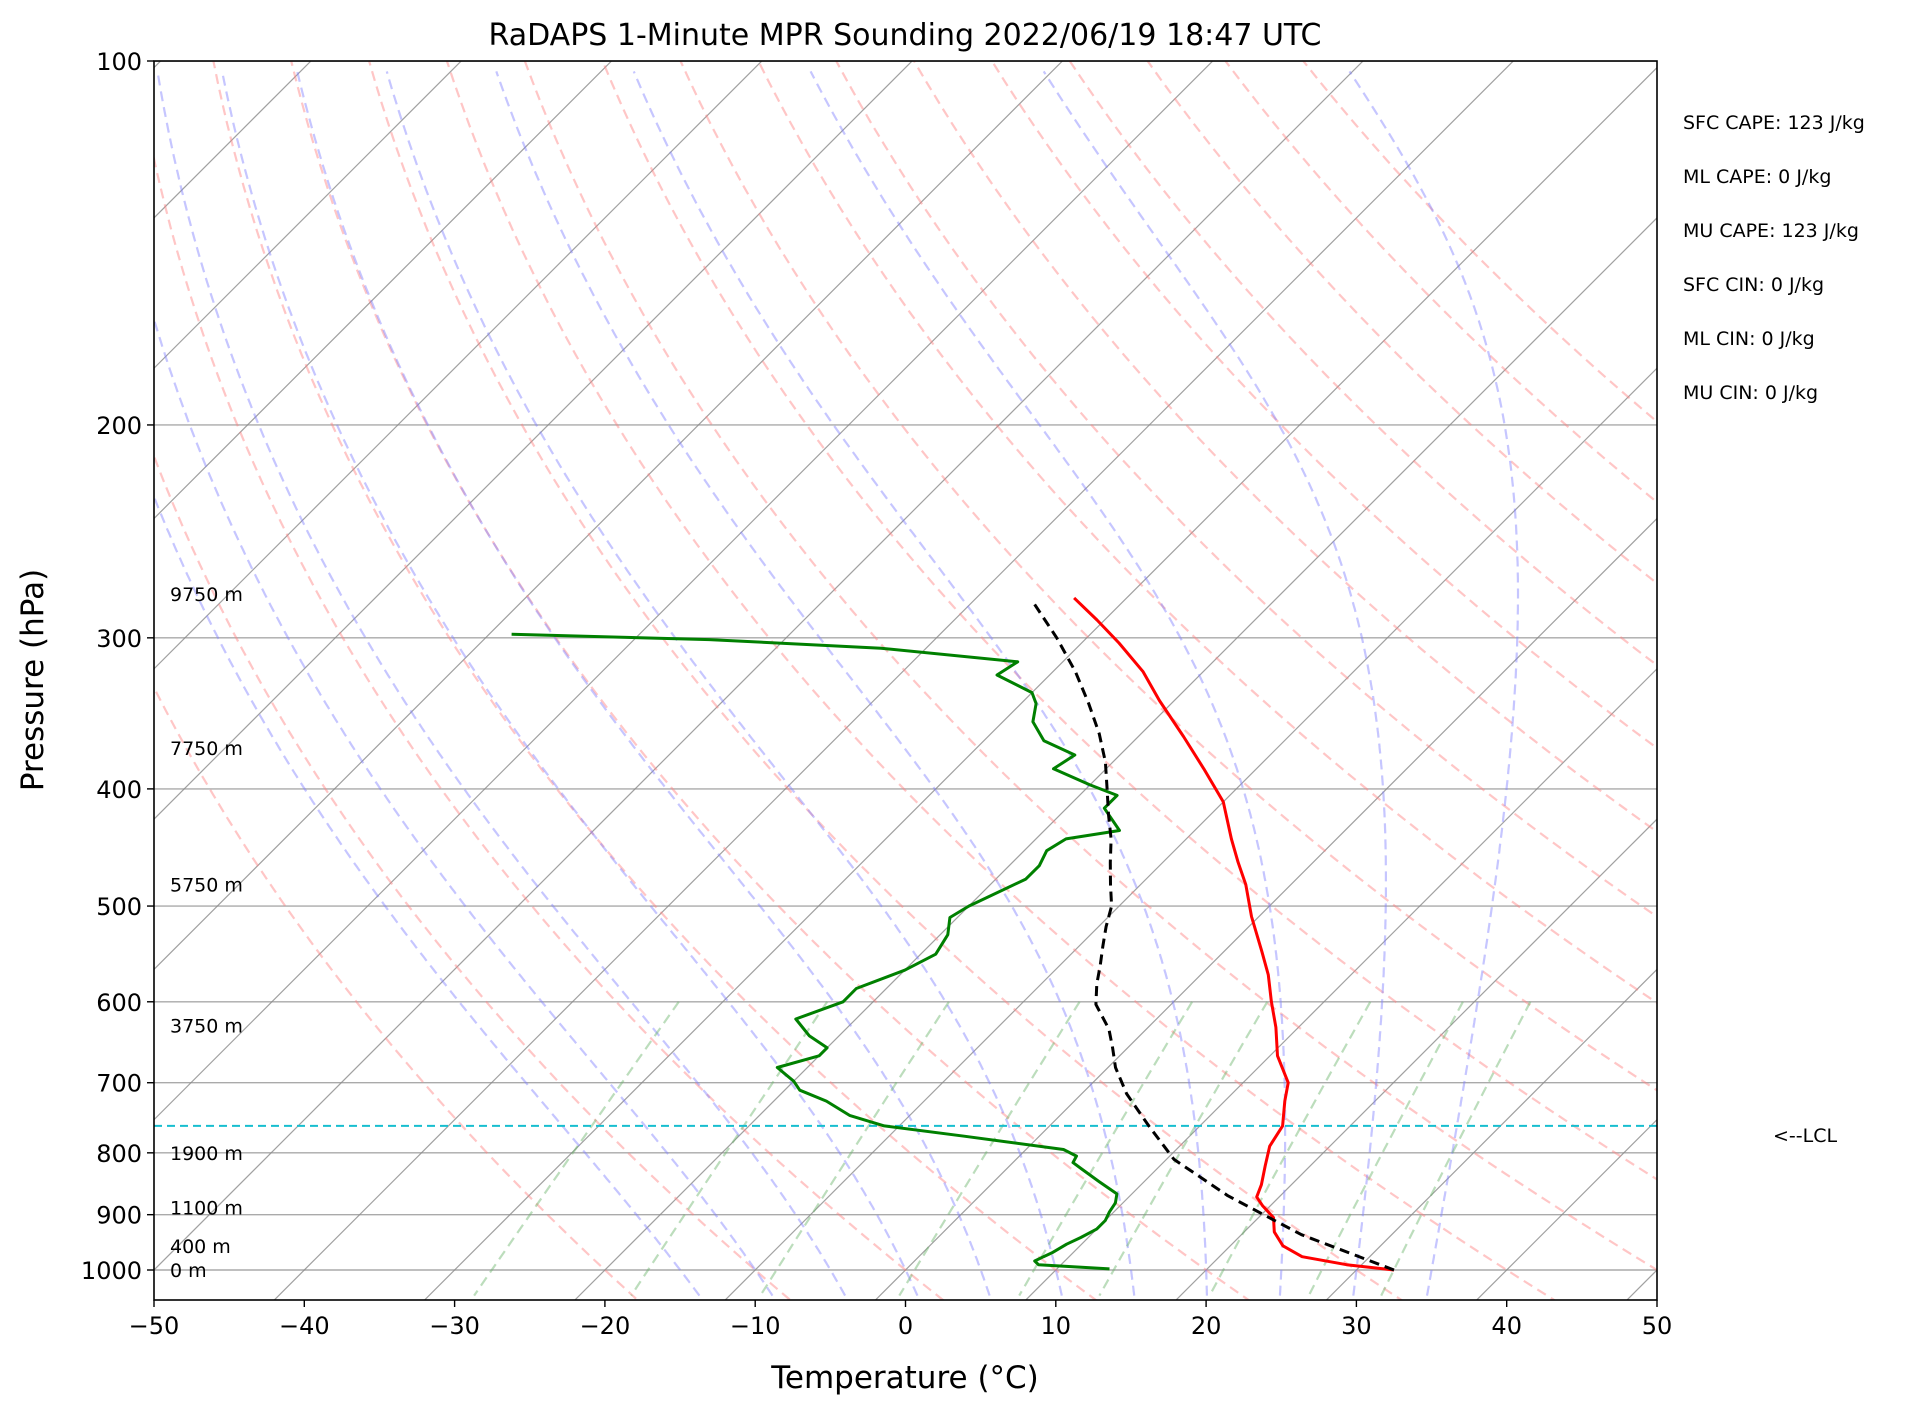  Describe the element at coordinates (33, 680) in the screenshot. I see `y-axis-label: Pressure (hPa)` at that location.